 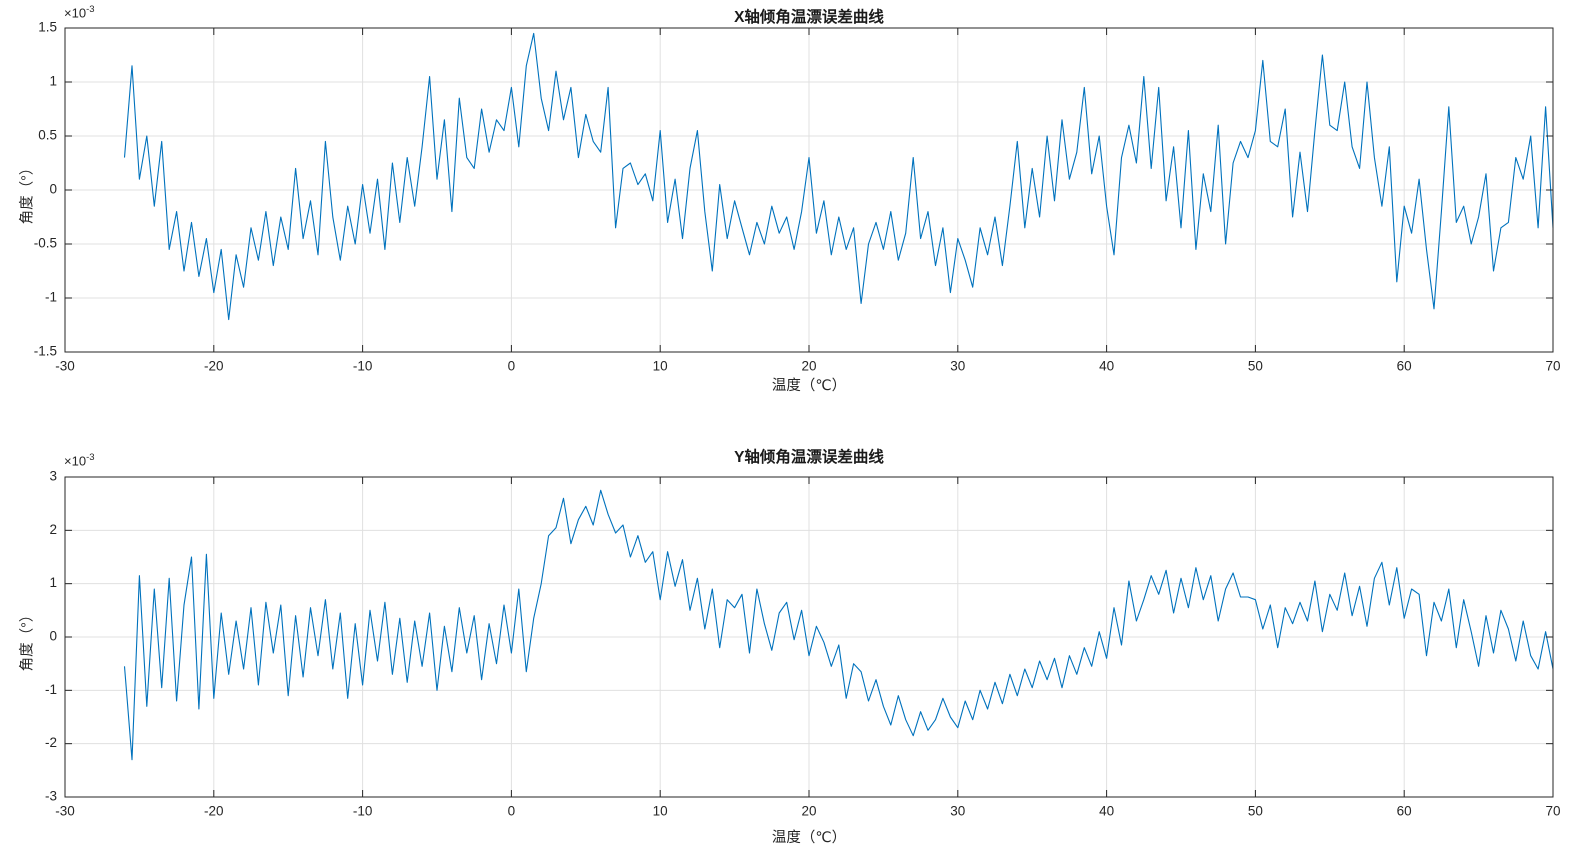 I want to click on top-y-axis-multiplier: ×10⁻³, so click(x=79, y=12).